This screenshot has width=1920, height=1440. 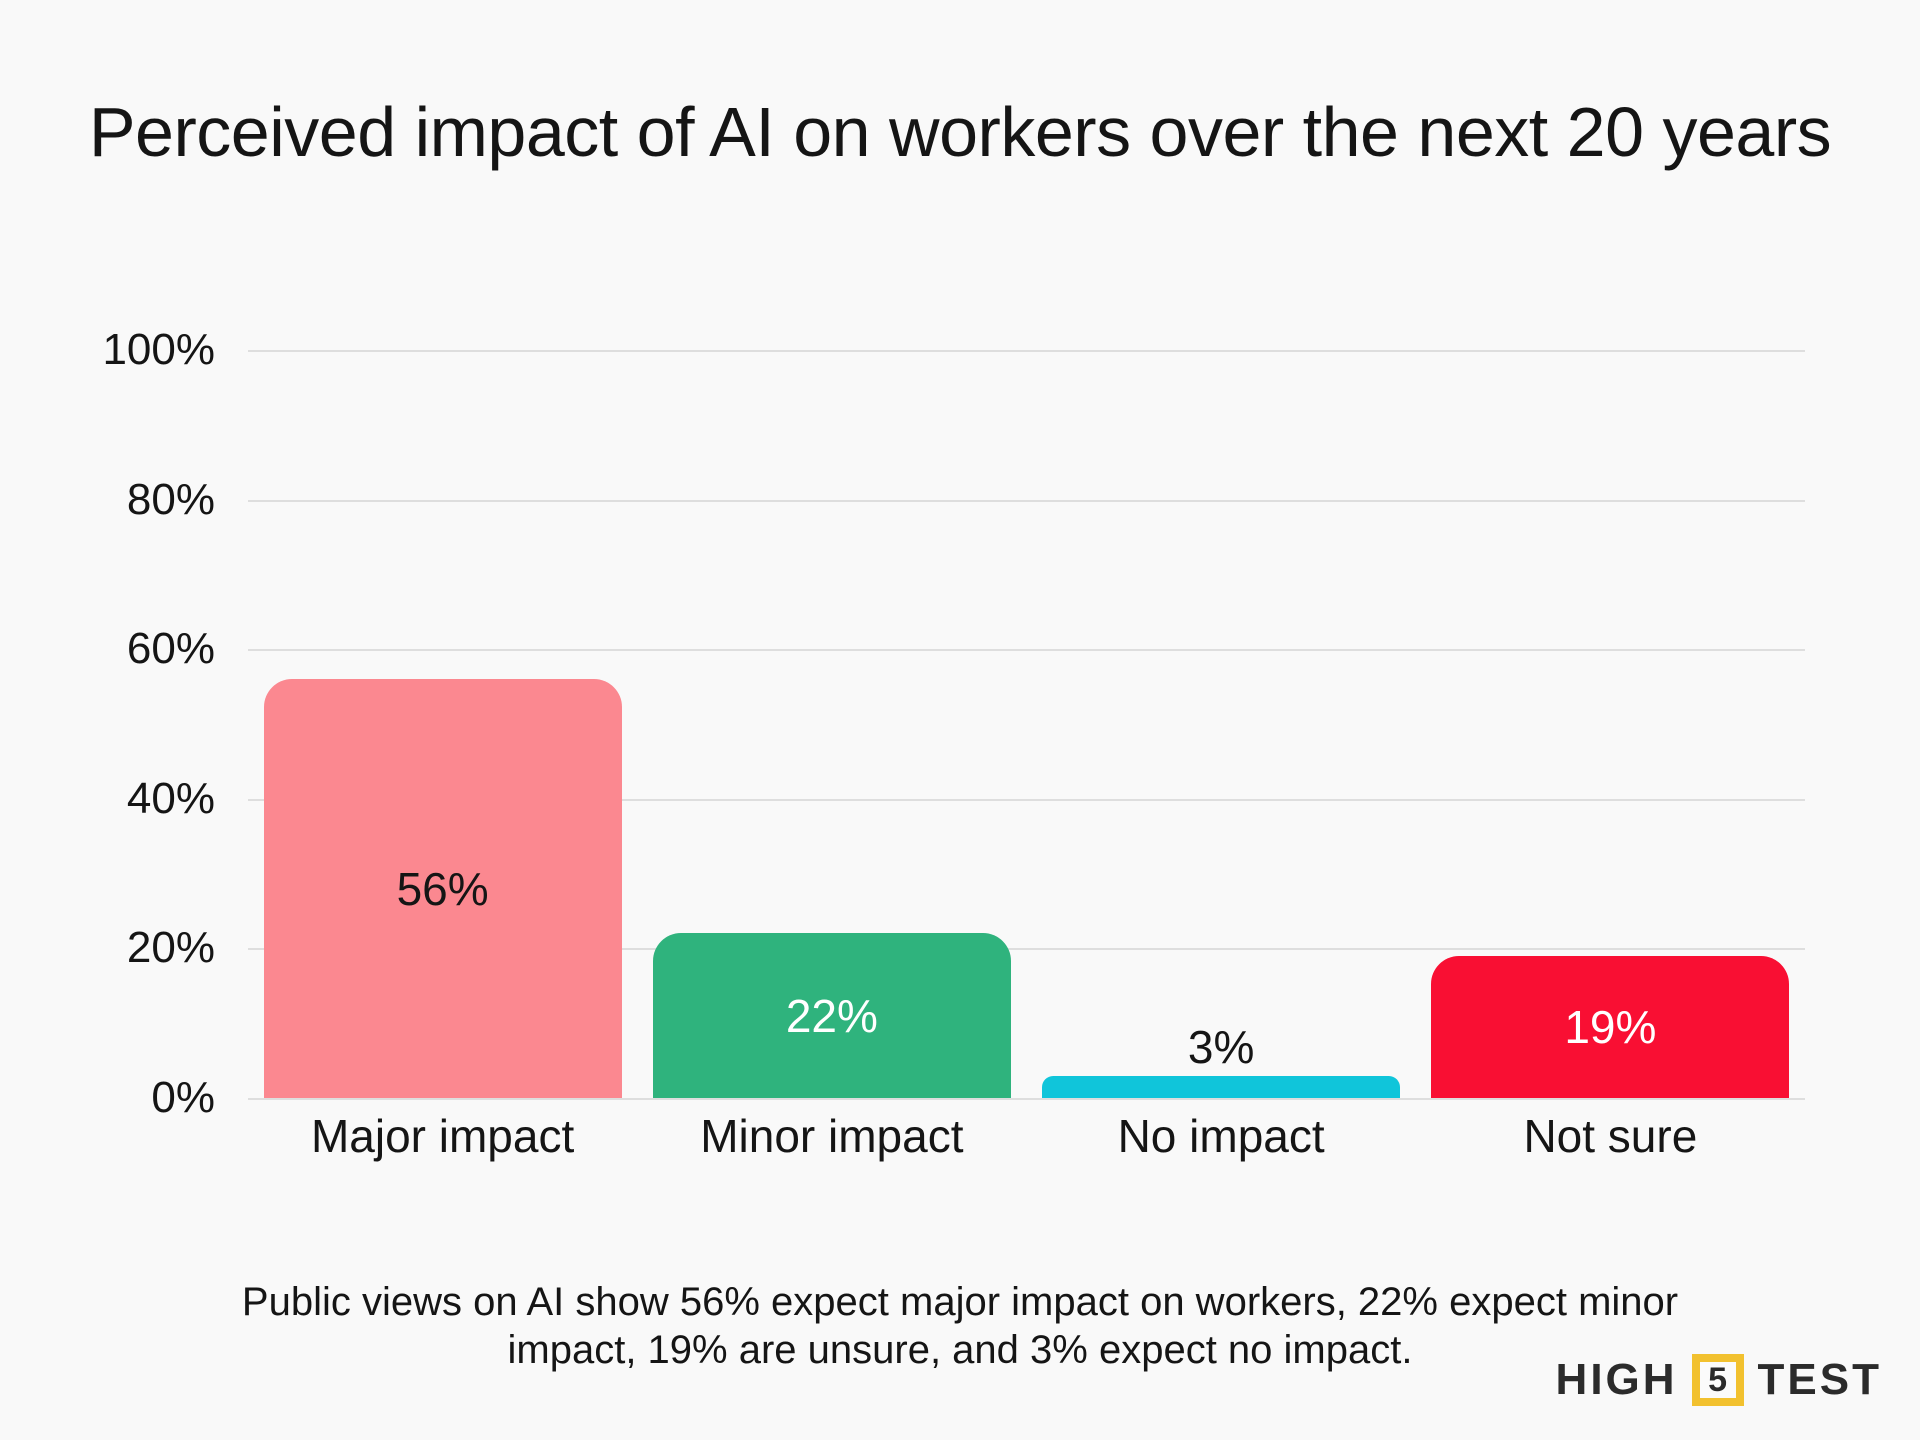 What do you see at coordinates (158, 349) in the screenshot?
I see `y-tick-label: 100%` at bounding box center [158, 349].